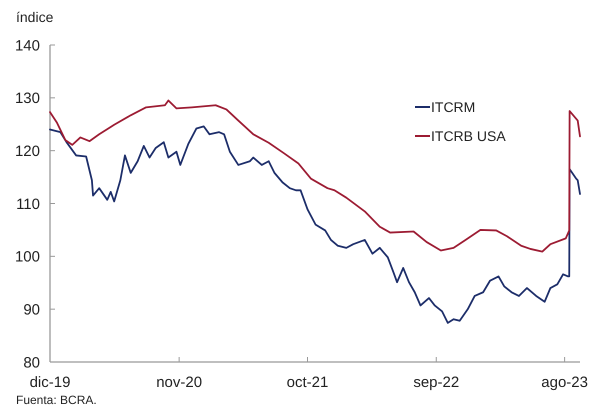 This screenshot has height=410, width=603. What do you see at coordinates (27, 151) in the screenshot?
I see `y-tick-label: 120` at bounding box center [27, 151].